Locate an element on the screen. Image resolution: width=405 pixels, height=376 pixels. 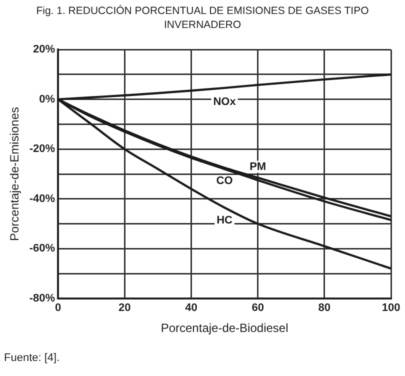
x-tick-label: 60 is located at coordinates (258, 308).